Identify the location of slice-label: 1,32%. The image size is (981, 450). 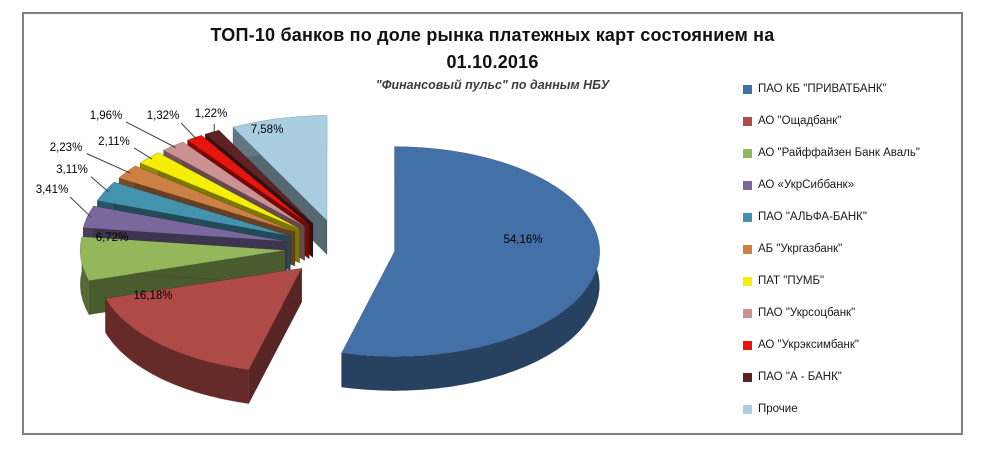
(163, 116).